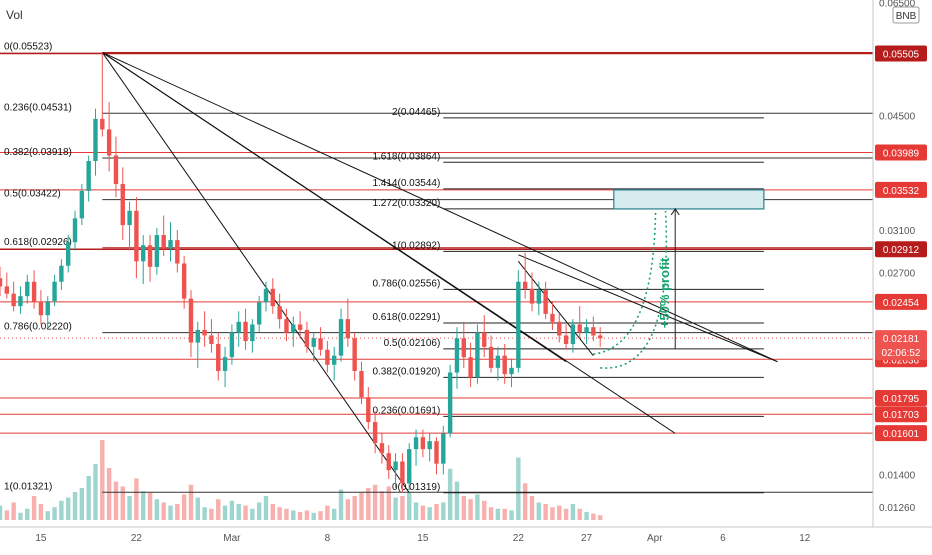 This screenshot has height=555, width=932. I want to click on level-price-label: 0.05505, so click(901, 54).